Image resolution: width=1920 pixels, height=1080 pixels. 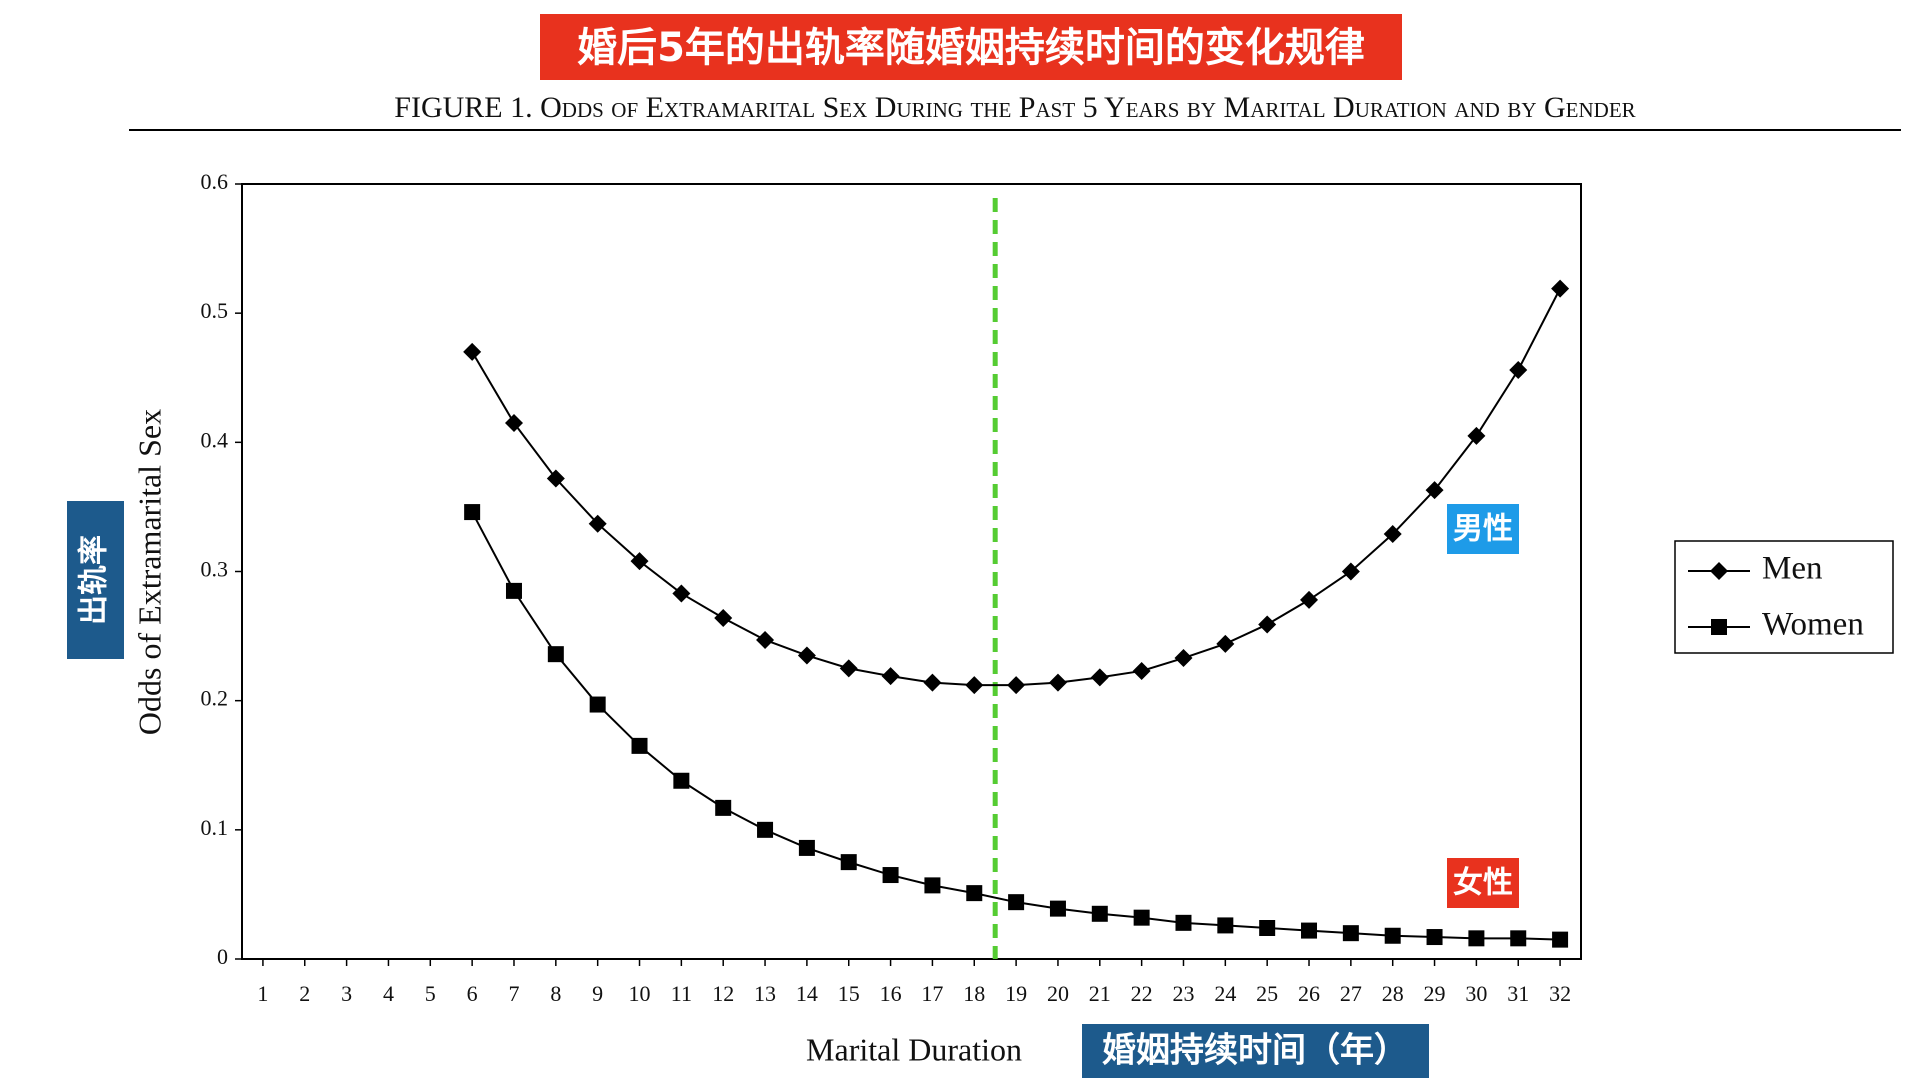 What do you see at coordinates (1183, 993) in the screenshot?
I see `x-tick-label: 23` at bounding box center [1183, 993].